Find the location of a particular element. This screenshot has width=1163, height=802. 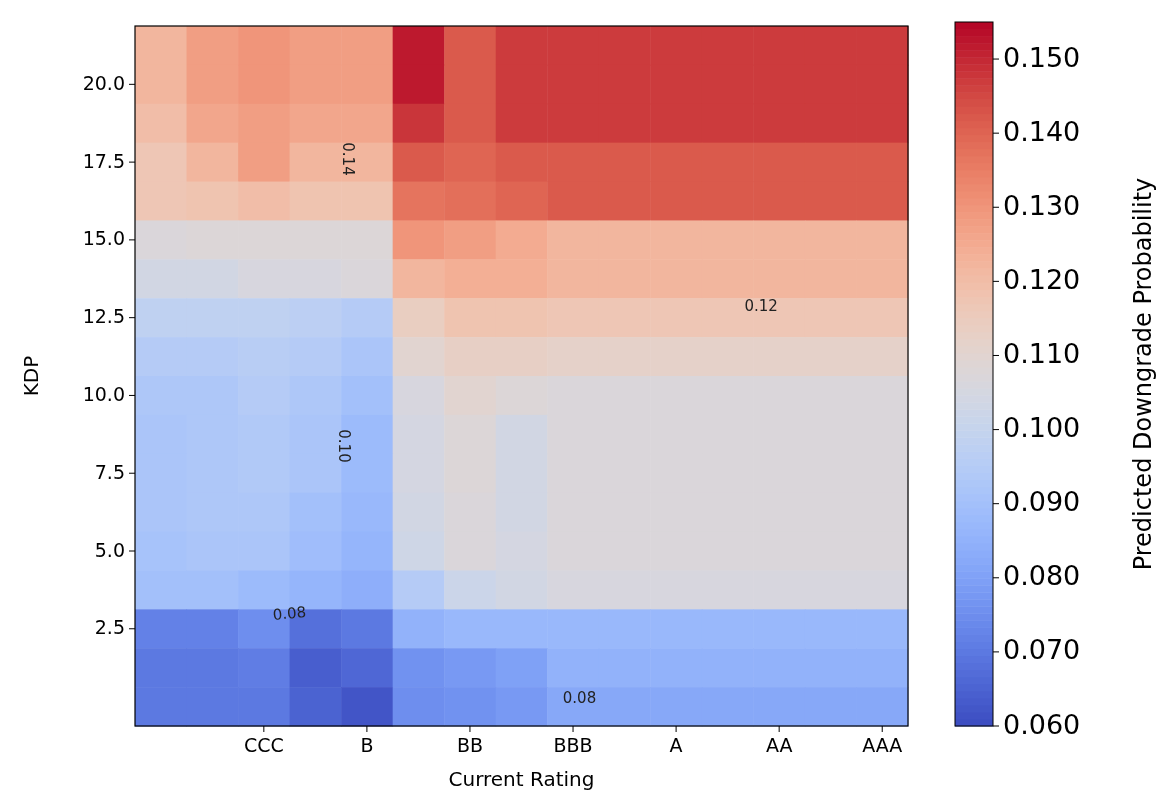

color-bar-label: 0.090 is located at coordinates (1042, 502).